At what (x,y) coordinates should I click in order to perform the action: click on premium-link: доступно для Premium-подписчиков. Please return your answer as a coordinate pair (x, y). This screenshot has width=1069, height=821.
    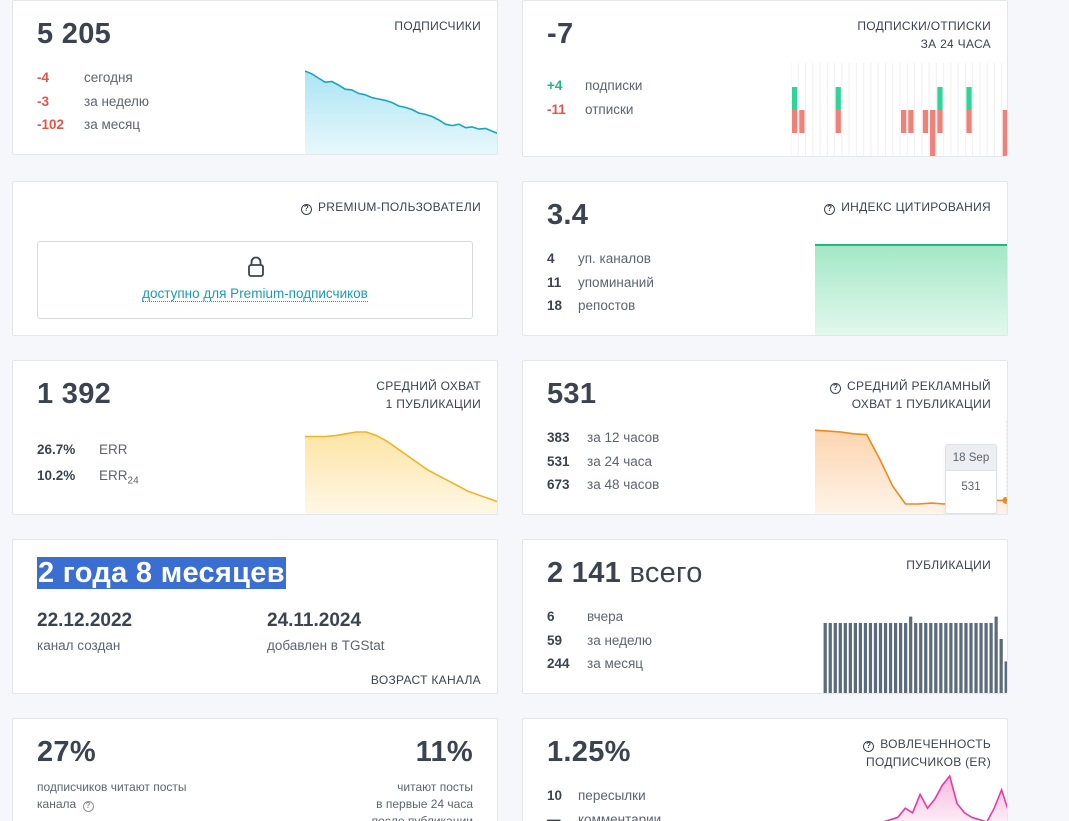
    Looking at the image, I should click on (255, 294).